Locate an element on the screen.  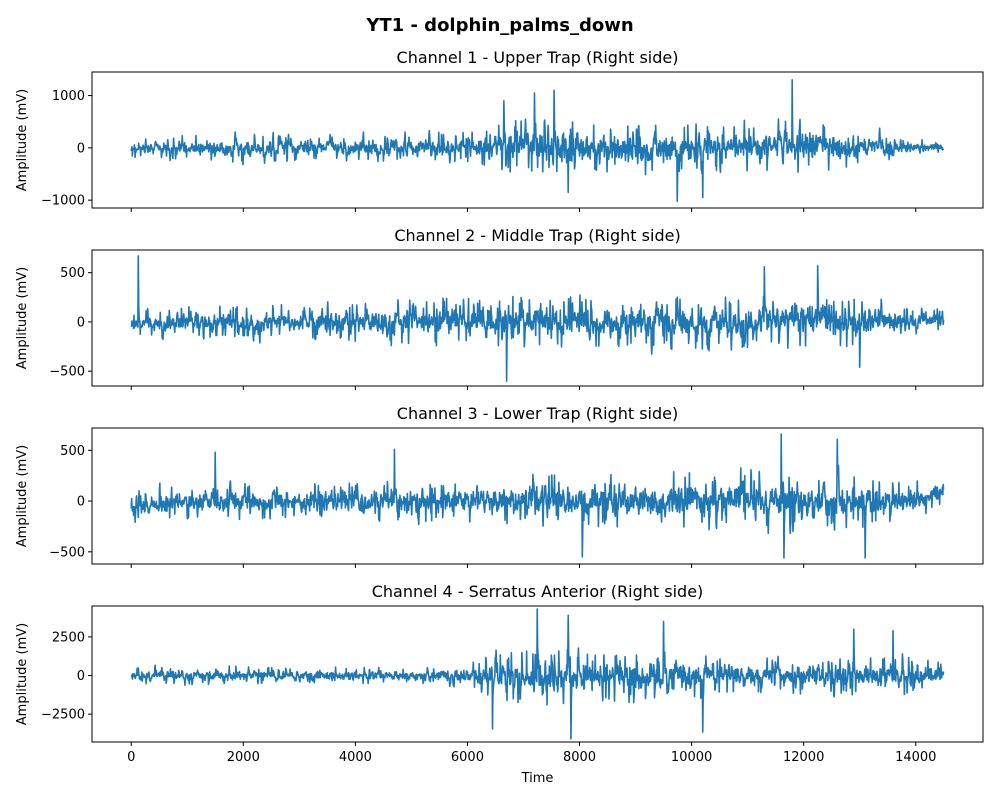
y-tick-label: −1000 is located at coordinates (63, 201).